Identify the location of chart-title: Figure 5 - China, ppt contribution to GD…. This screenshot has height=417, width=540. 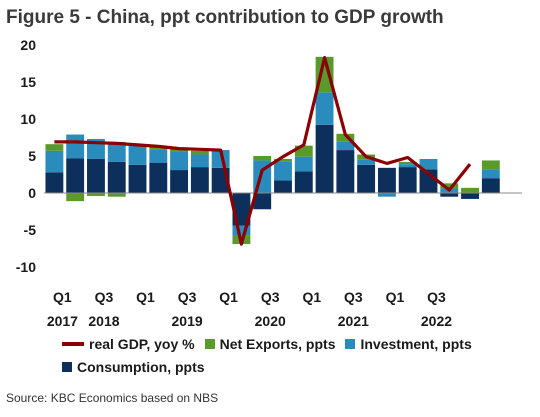
(225, 17).